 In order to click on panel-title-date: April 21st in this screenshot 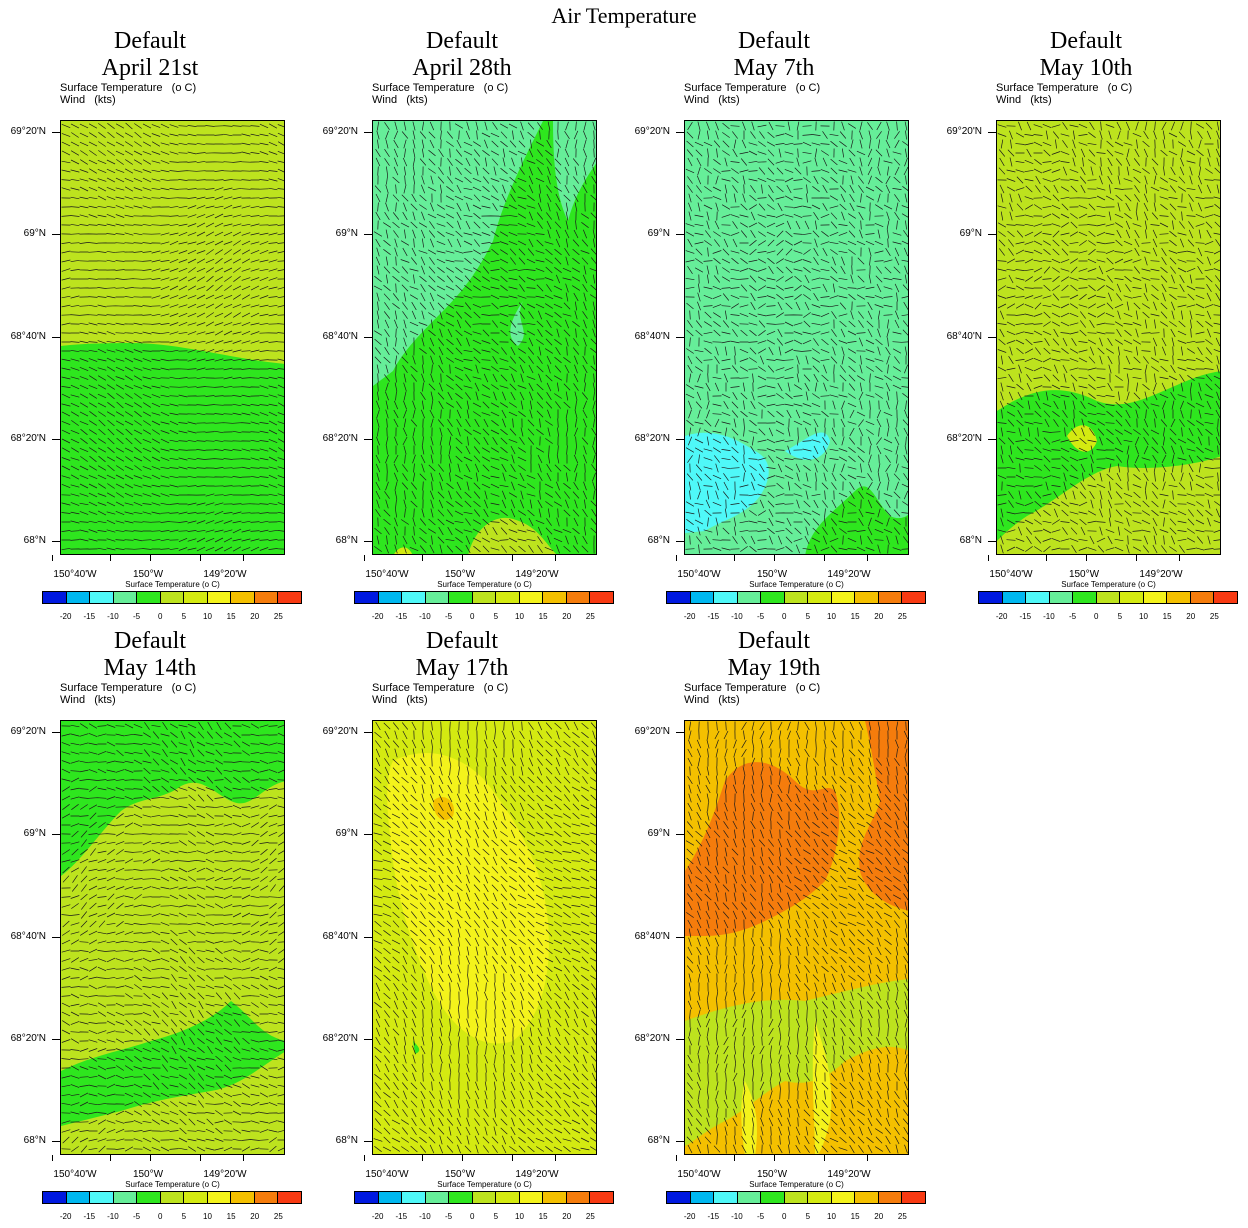, I will do `click(150, 68)`.